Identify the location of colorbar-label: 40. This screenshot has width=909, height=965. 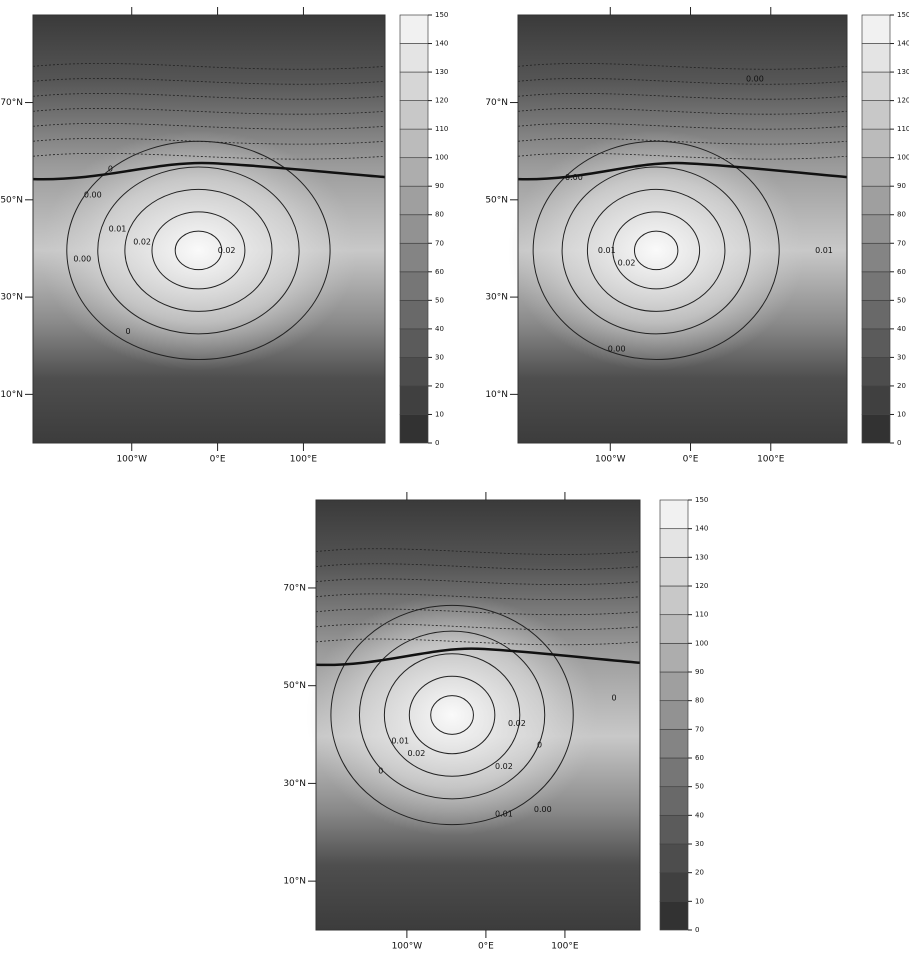
(901, 329).